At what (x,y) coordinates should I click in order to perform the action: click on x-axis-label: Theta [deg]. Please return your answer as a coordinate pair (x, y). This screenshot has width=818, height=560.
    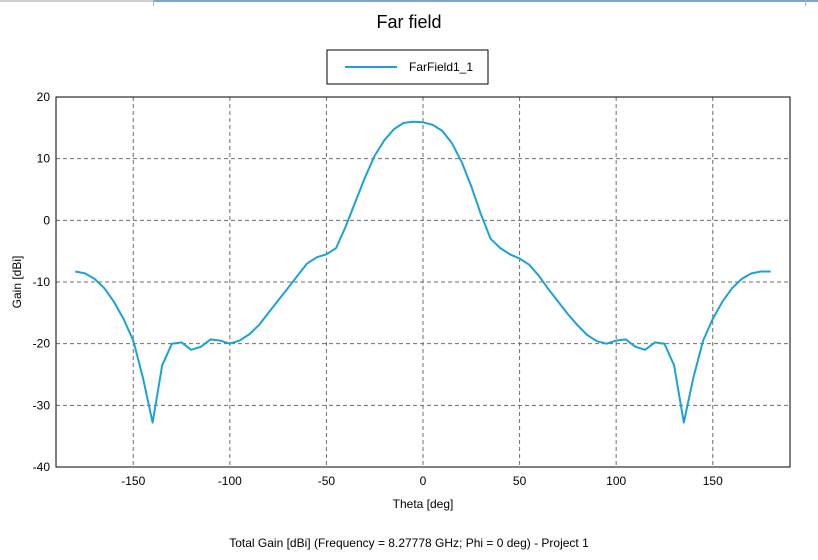
    Looking at the image, I should click on (423, 504).